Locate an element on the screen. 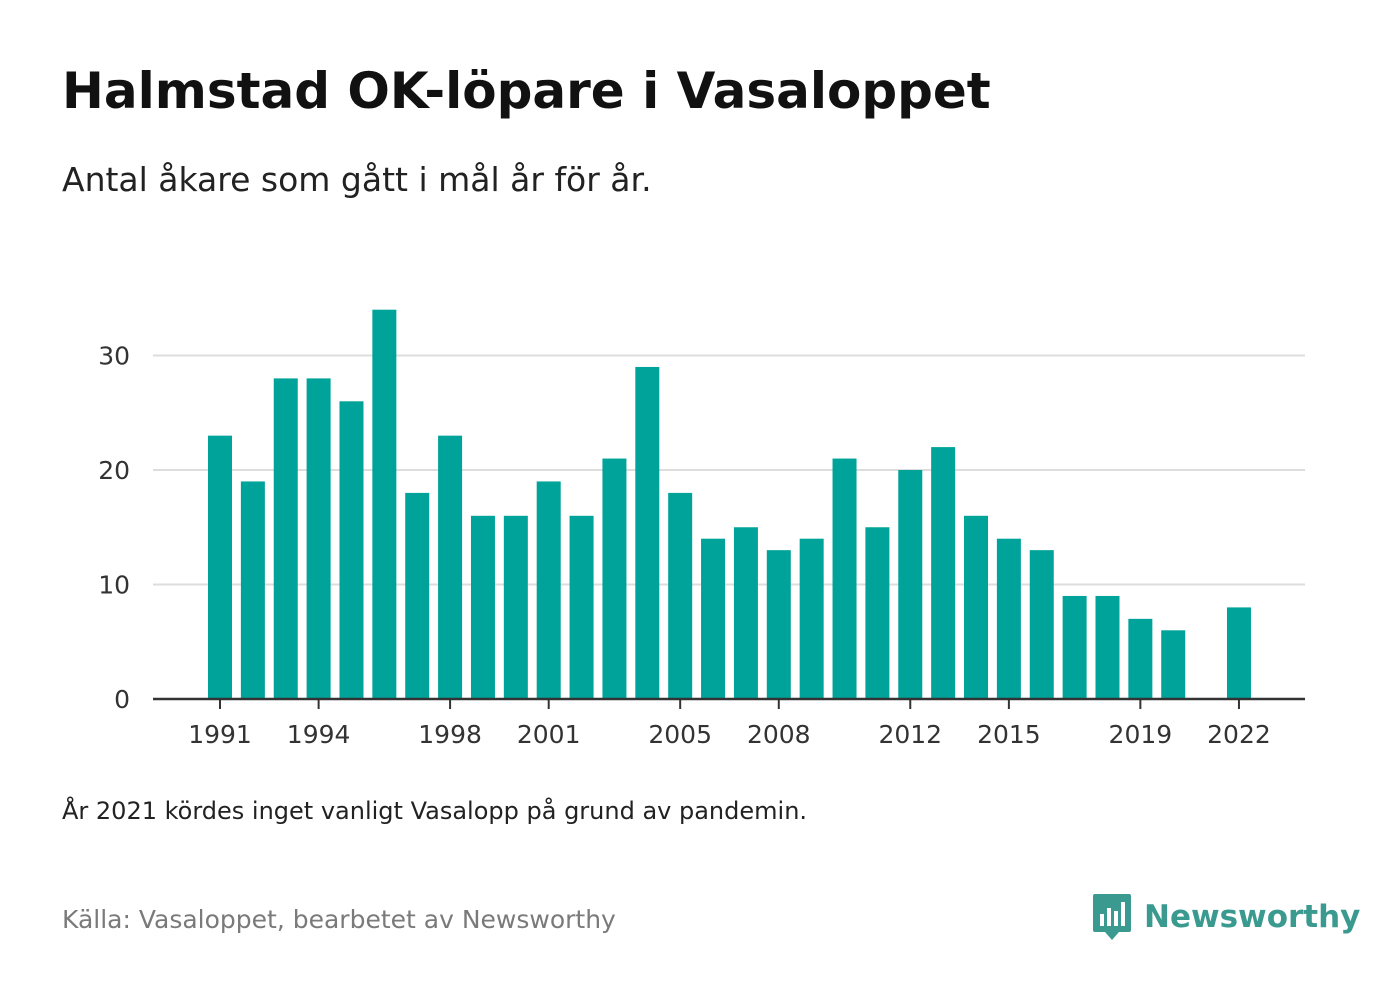 This screenshot has height=1000, width=1400. bar-2020 is located at coordinates (1173, 664).